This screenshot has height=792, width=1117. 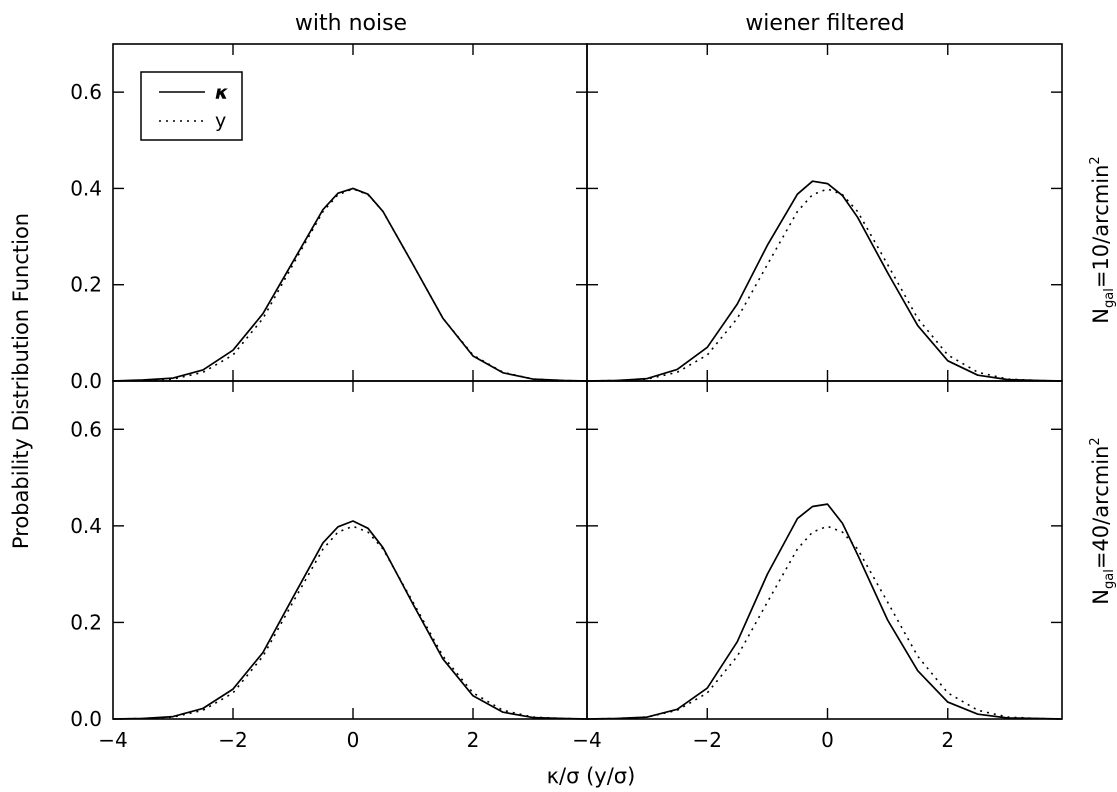 I want to click on y-tick-label-row0: 0.6, so click(x=86, y=92).